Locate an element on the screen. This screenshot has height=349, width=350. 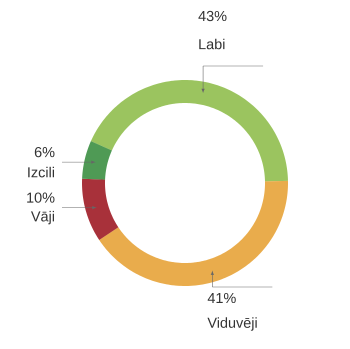
data-label: 41% is located at coordinates (222, 298).